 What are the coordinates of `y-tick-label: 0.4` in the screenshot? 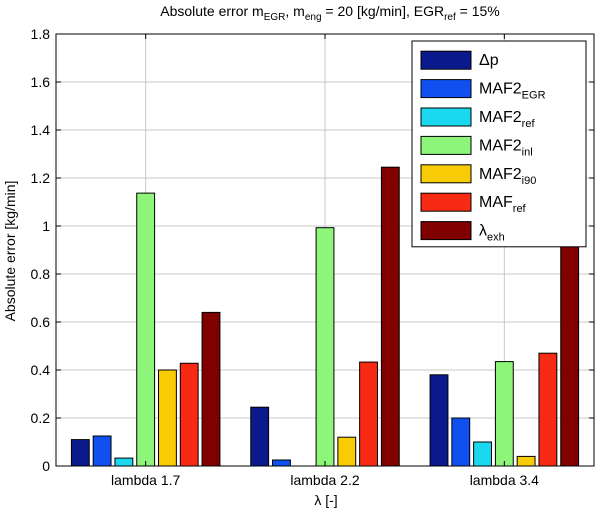 It's located at (41, 370).